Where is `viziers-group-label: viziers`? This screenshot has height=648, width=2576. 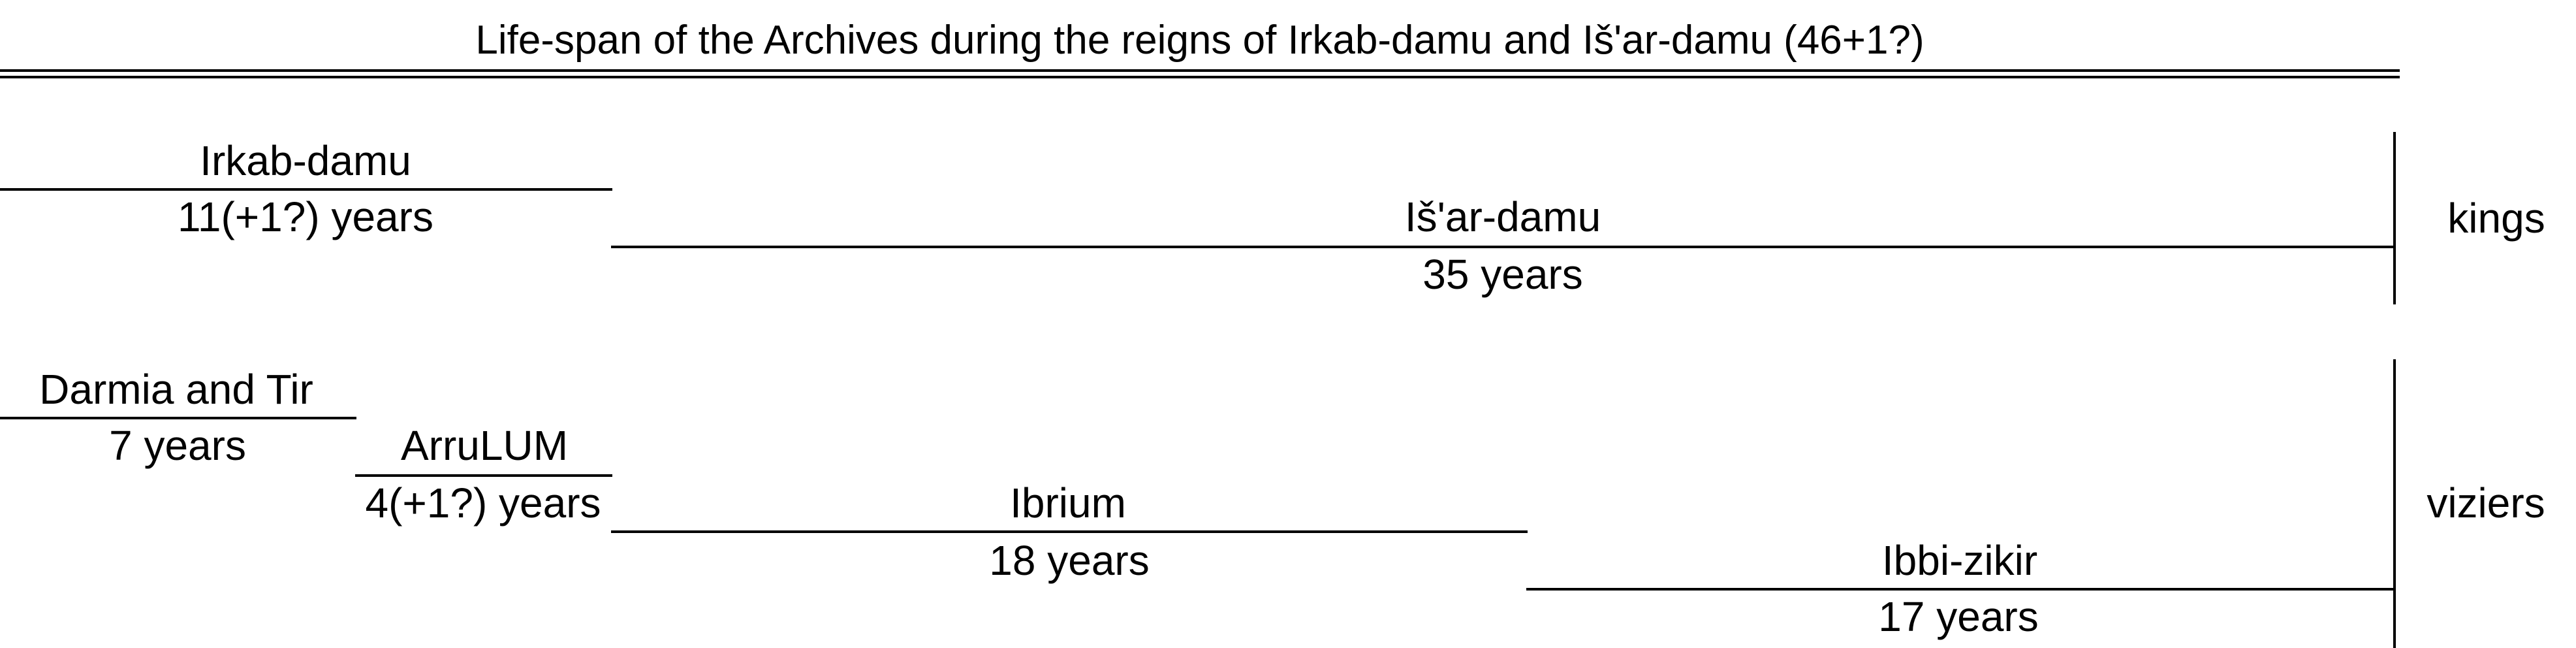
viziers-group-label: viziers is located at coordinates (2486, 502).